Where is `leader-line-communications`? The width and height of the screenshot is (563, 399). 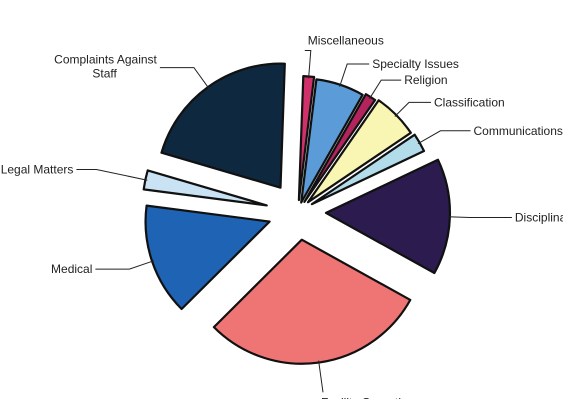
leader-line-communications is located at coordinates (444, 137).